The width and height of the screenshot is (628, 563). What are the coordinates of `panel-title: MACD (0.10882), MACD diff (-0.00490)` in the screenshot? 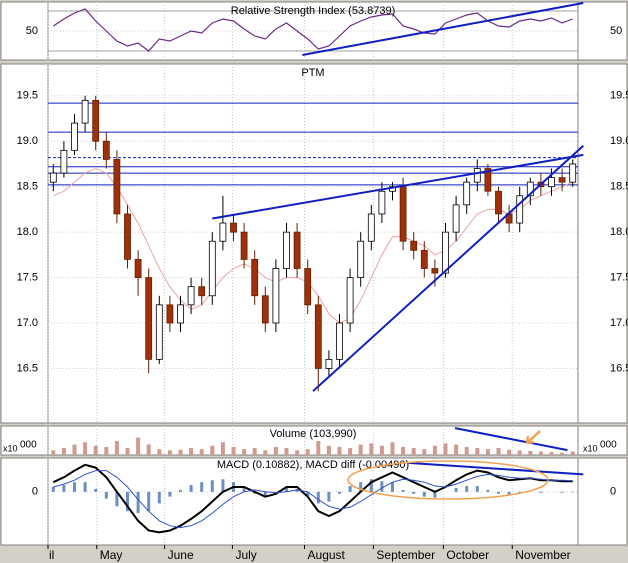 It's located at (313, 465).